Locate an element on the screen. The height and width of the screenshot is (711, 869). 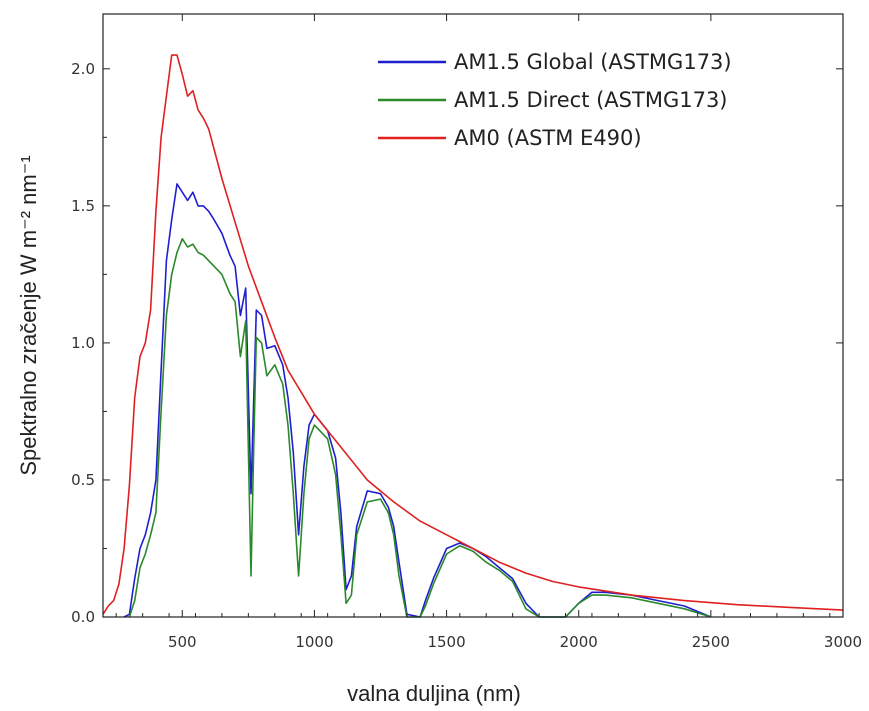
legend-label: AM1.5 Direct (ASTMG173) is located at coordinates (591, 100).